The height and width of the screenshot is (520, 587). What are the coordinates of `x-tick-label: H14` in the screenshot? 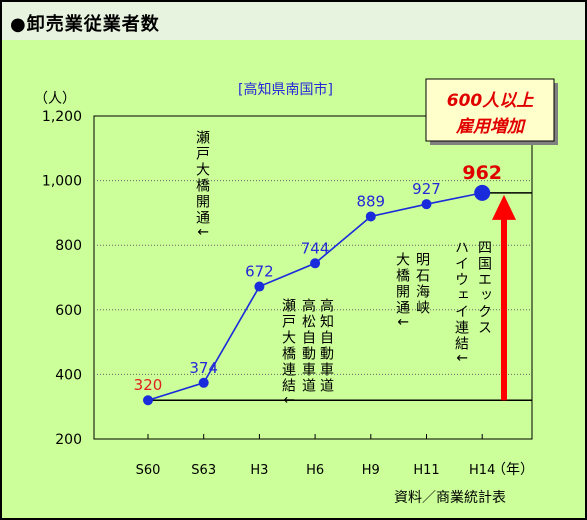 It's located at (482, 470).